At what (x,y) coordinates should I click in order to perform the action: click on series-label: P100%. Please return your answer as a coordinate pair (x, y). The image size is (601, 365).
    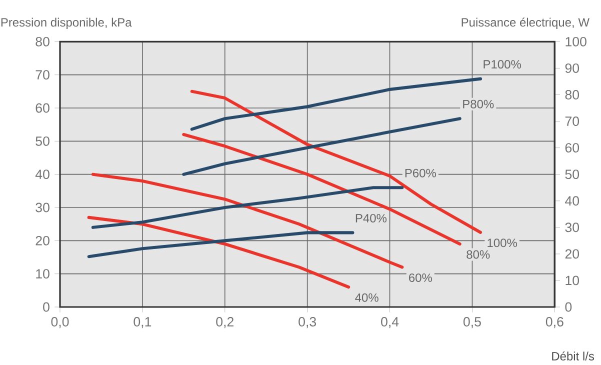
    Looking at the image, I should click on (502, 64).